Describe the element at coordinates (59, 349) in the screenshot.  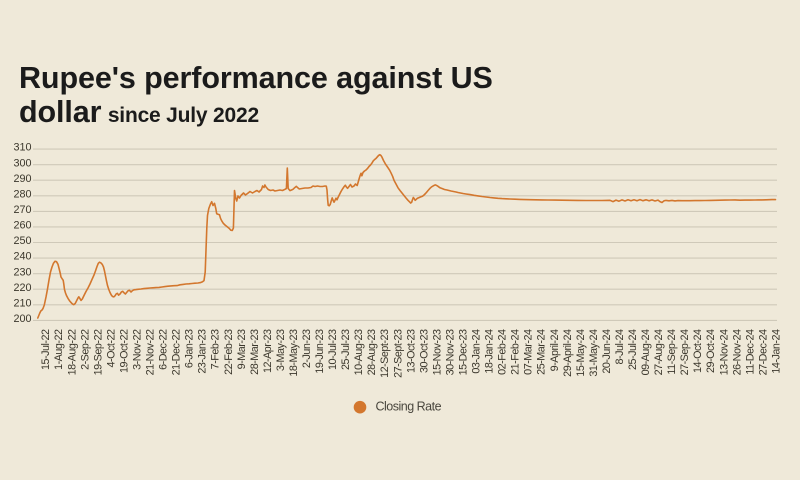
I see `svg-text: 1-Aug-22` at that location.